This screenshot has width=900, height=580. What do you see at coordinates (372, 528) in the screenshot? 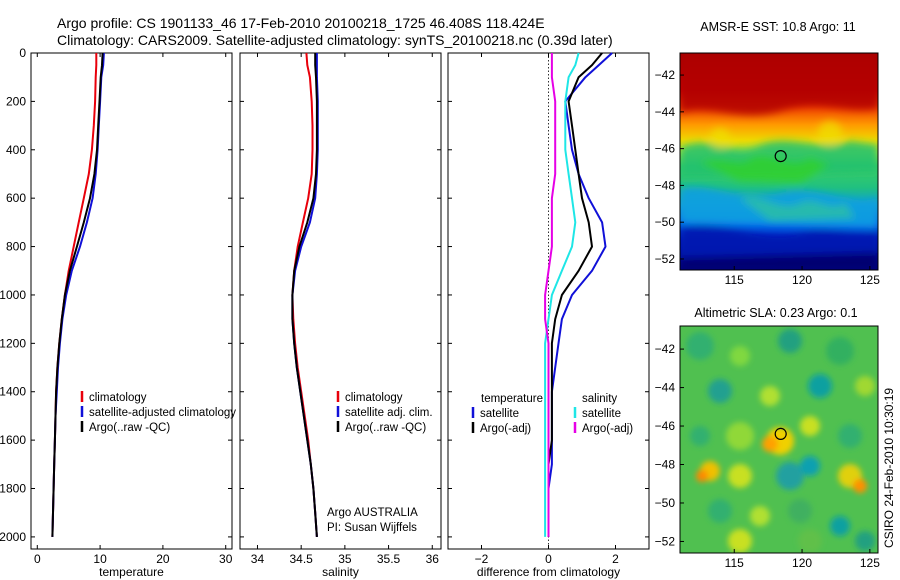
I see `annotation-text: PI: Susan Wijffels` at bounding box center [372, 528].